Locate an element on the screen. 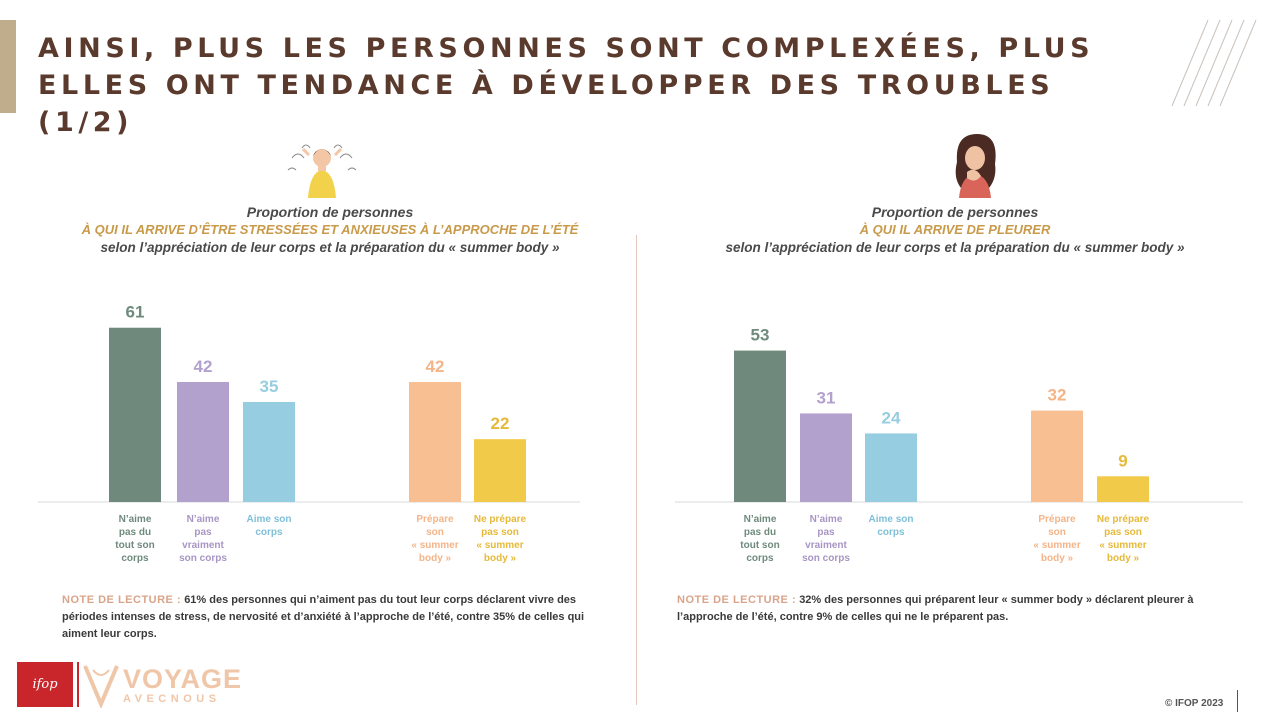  value-label-2: 35 is located at coordinates (269, 386).